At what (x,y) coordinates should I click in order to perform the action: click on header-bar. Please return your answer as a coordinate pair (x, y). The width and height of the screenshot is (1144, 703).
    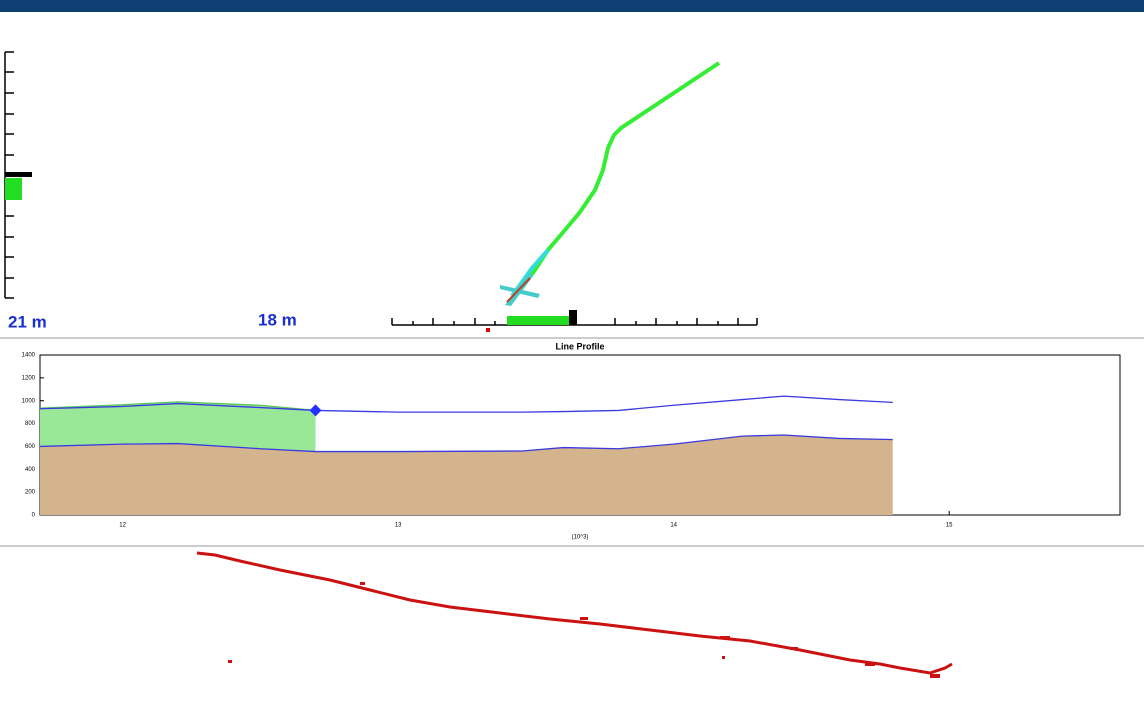
    Looking at the image, I should click on (572, 6).